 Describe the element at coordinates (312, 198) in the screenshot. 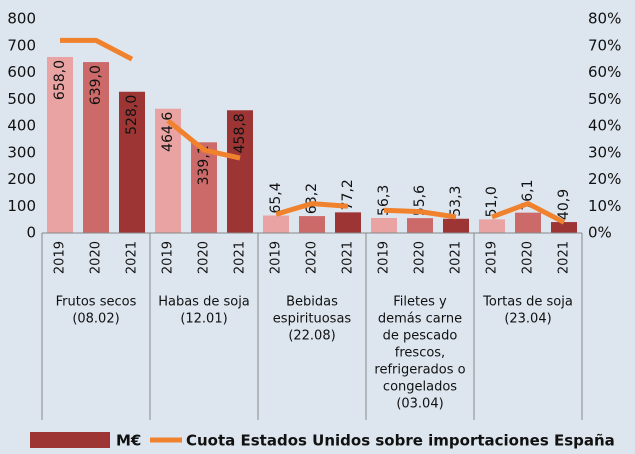

I see `value-label: 63,2` at that location.